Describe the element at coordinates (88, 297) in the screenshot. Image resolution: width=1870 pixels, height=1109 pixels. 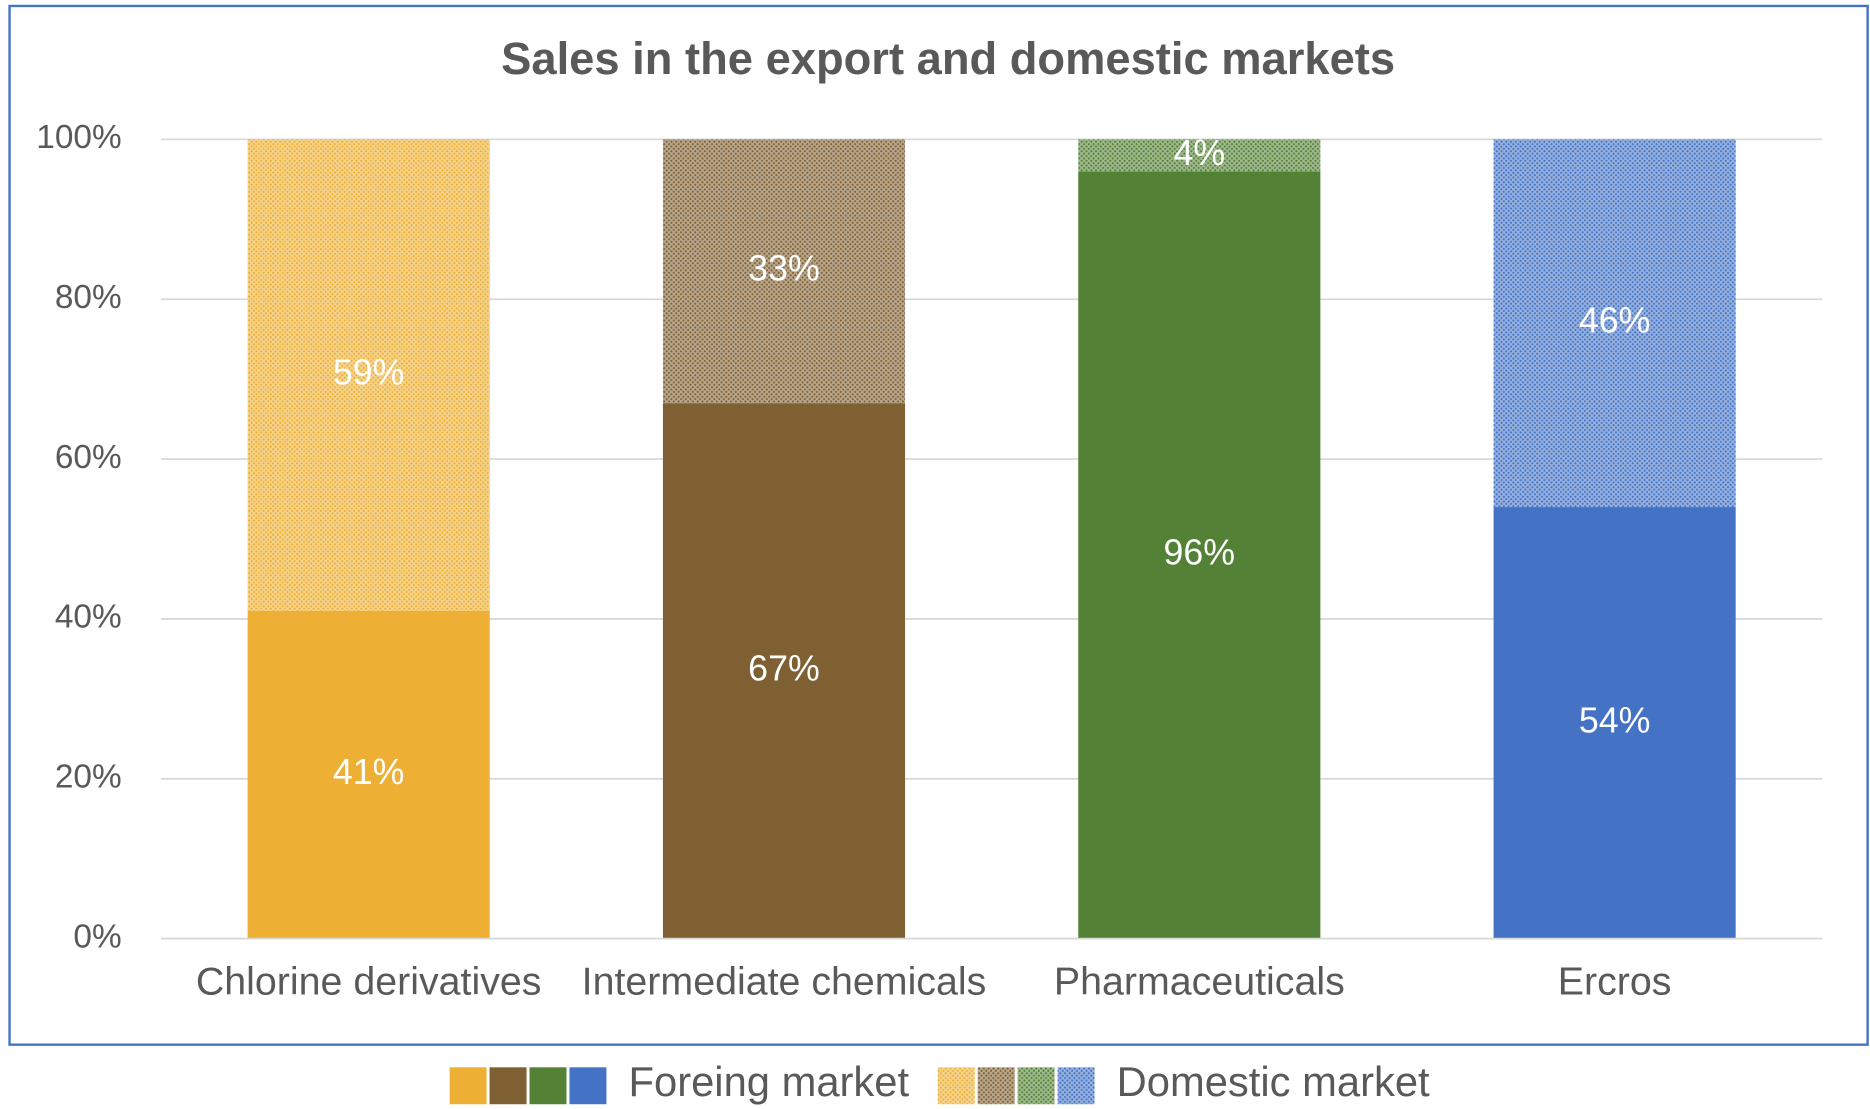
I see `y-tick-label: 80%` at that location.